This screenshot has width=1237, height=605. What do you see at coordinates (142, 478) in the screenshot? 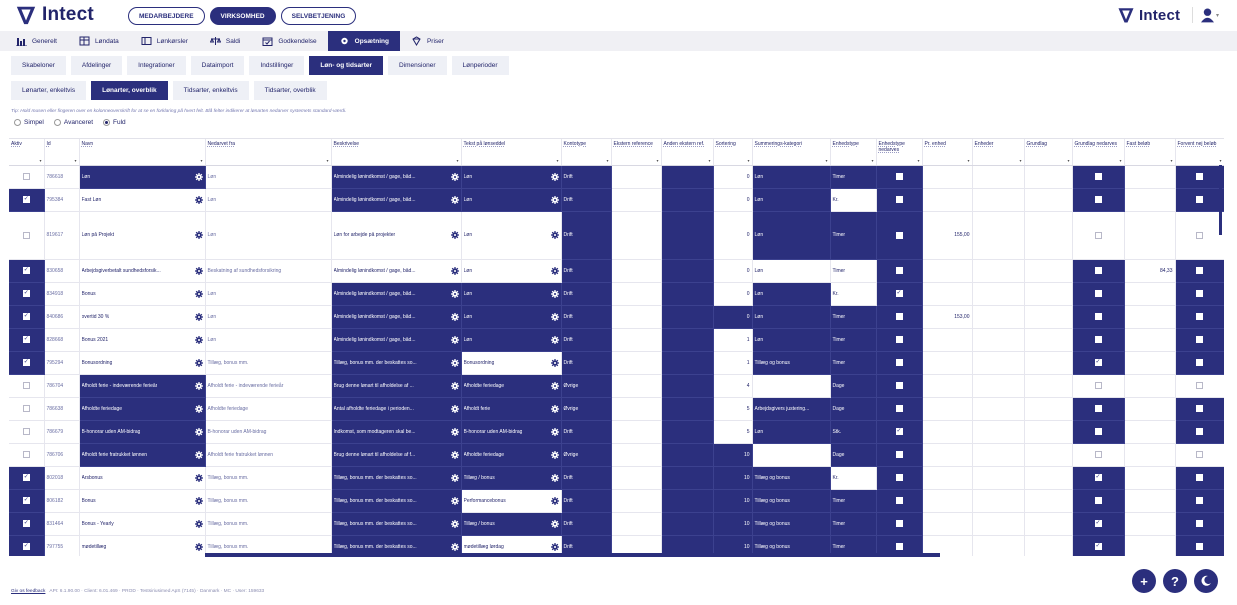
I see `cell-navn: Årsbonus` at bounding box center [142, 478].